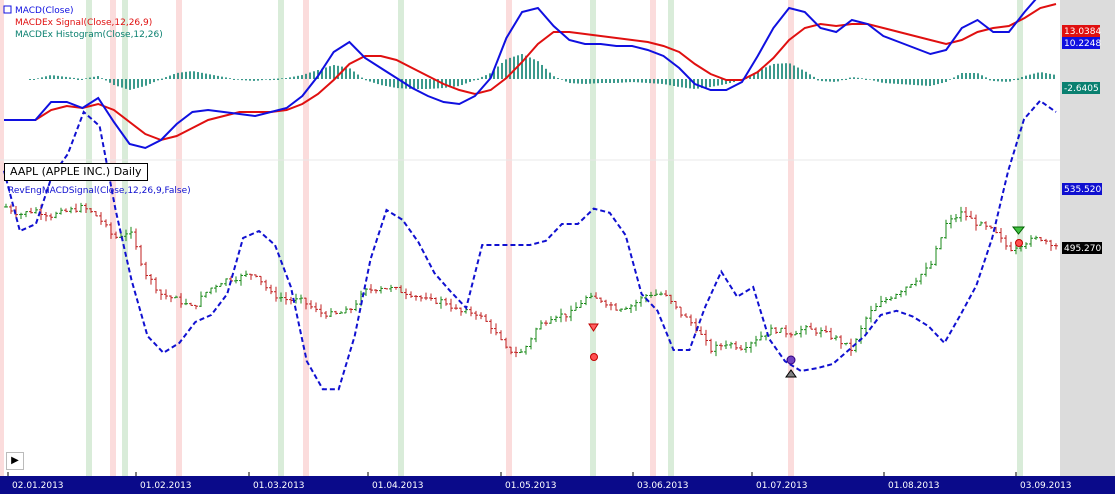 The width and height of the screenshot is (1115, 494). I want to click on macd-value-badge: 10.2248, so click(1081, 43).